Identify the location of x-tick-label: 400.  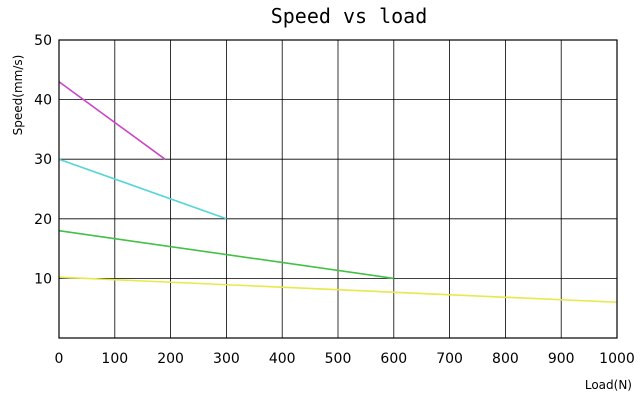
(282, 359).